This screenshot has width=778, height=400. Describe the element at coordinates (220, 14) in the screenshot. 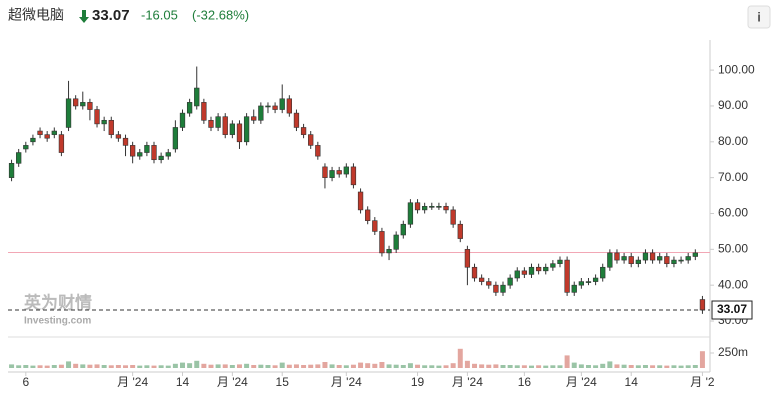

I see `change-percent: (-32.68%)` at that location.